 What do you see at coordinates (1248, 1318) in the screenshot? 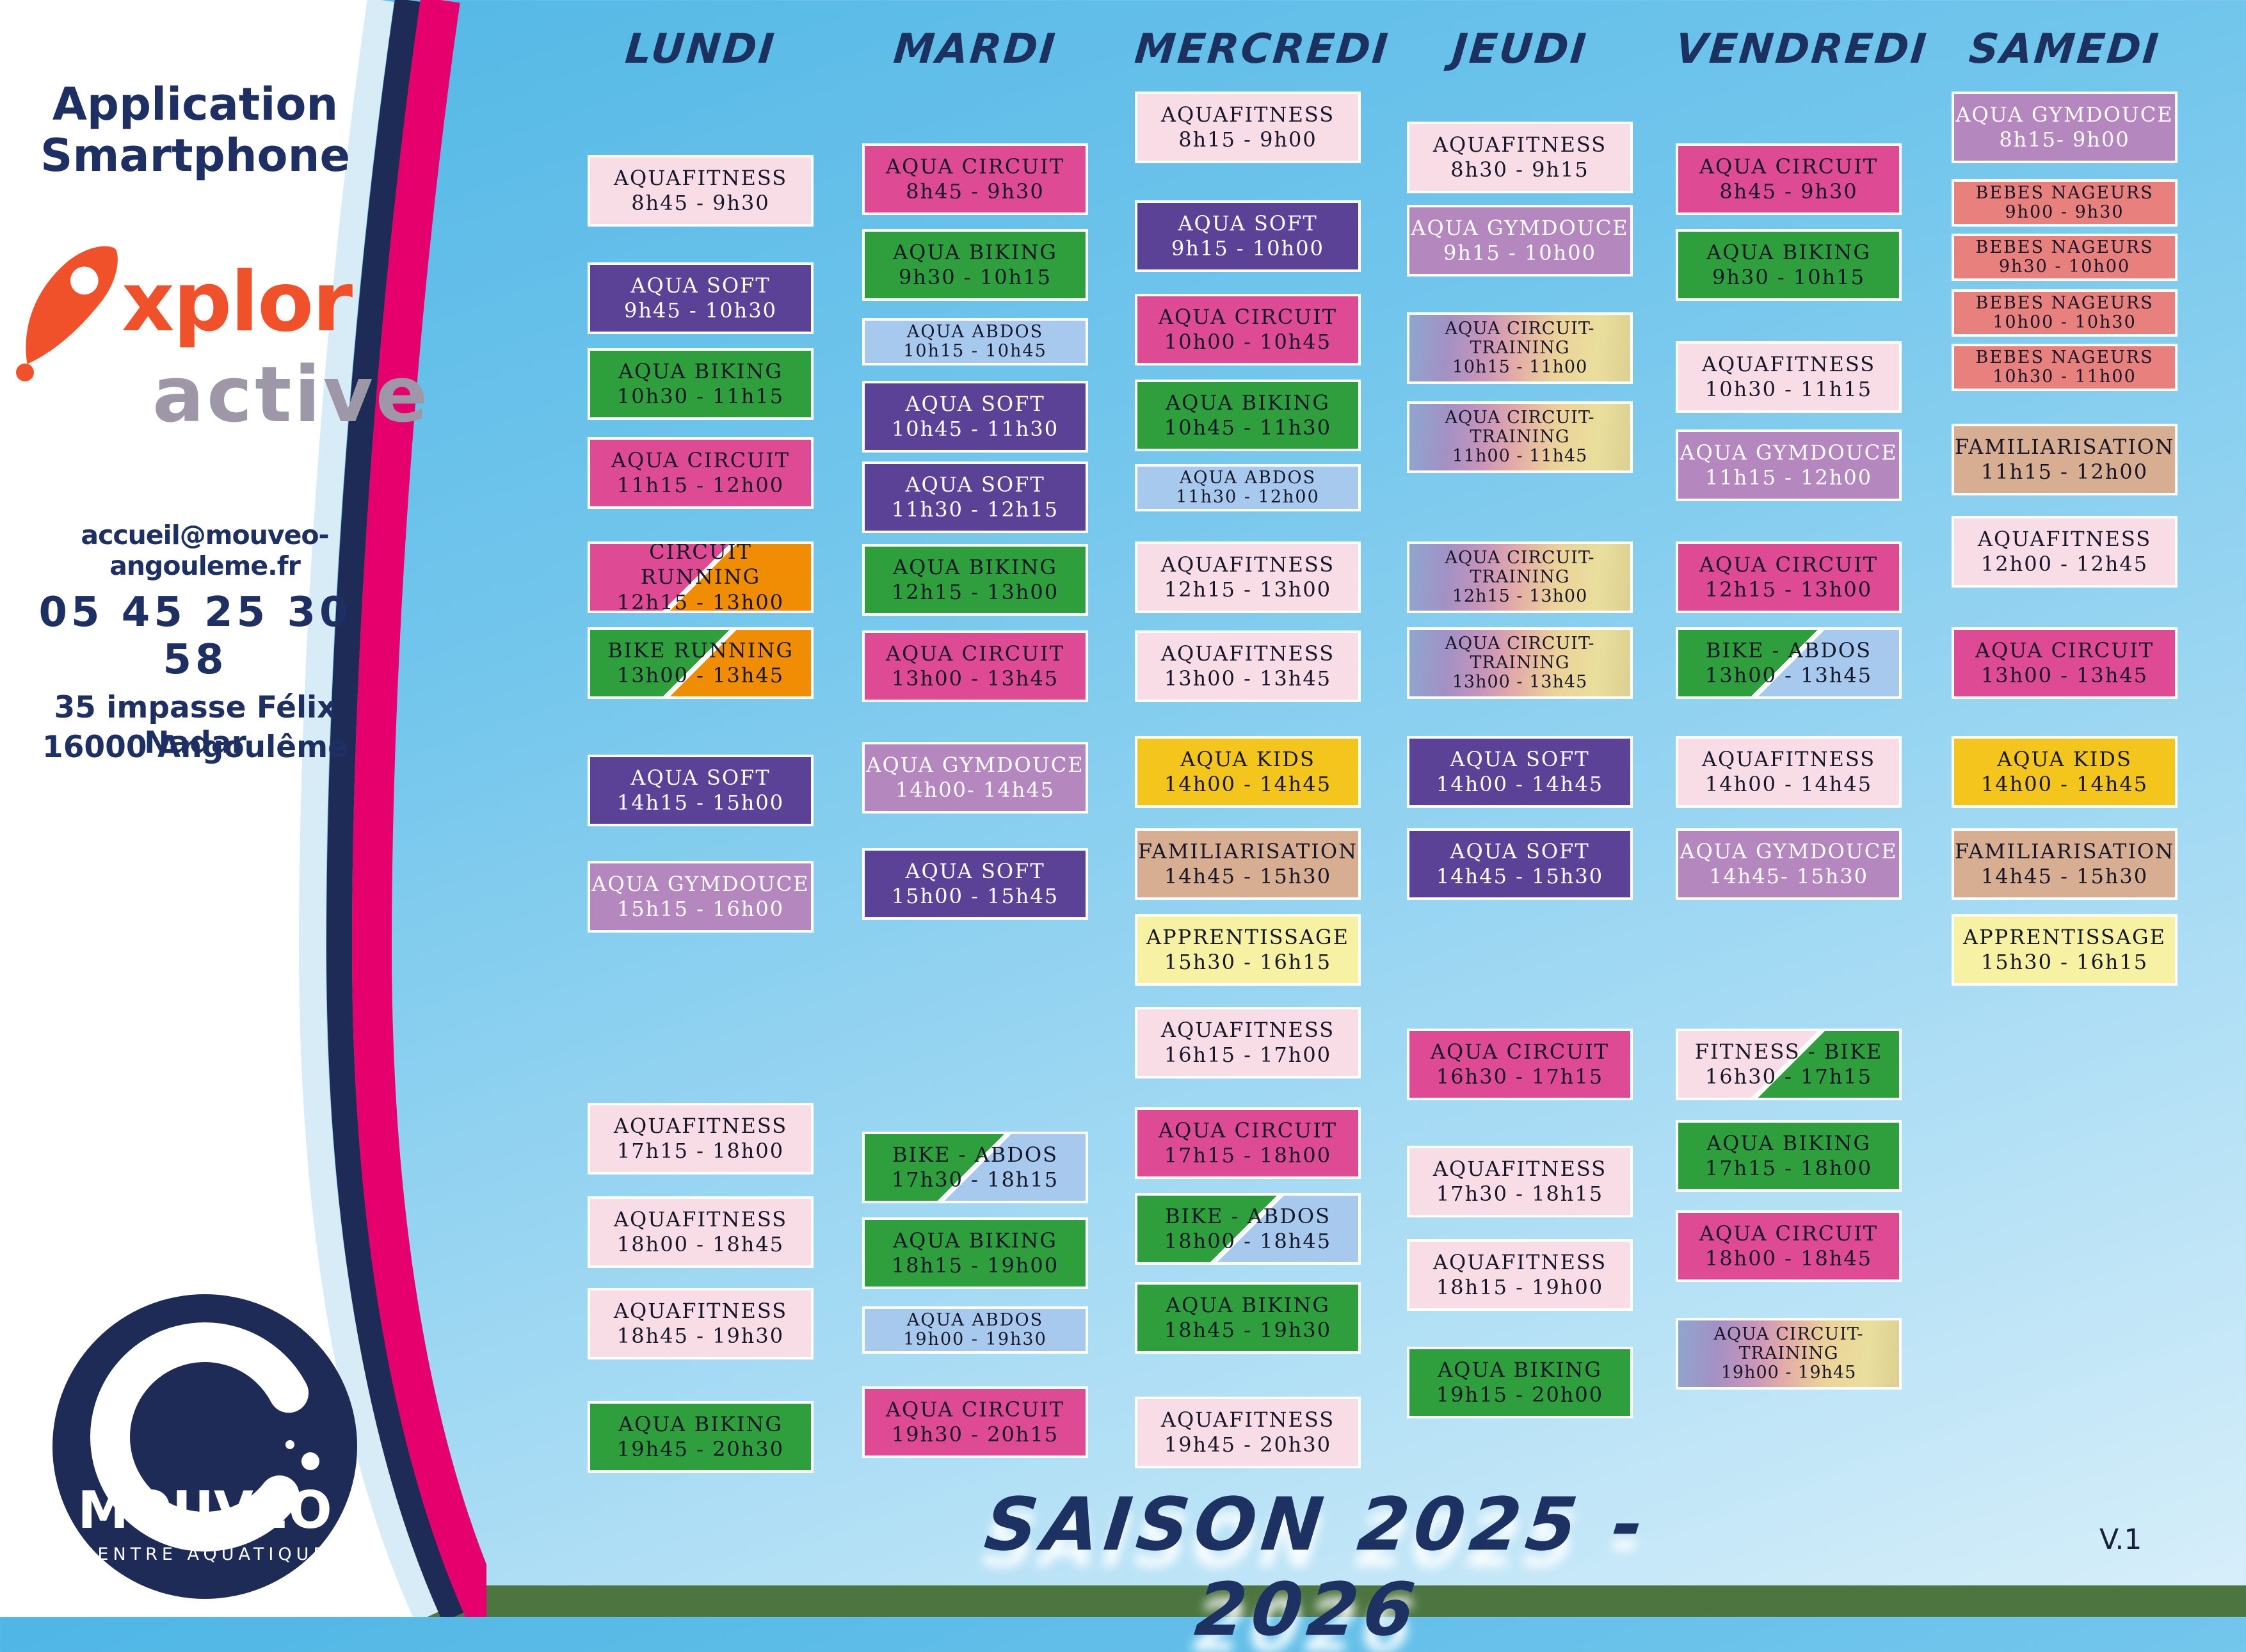
I see `class-slot: AQUA BIKING 18h45 - 19h30` at bounding box center [1248, 1318].